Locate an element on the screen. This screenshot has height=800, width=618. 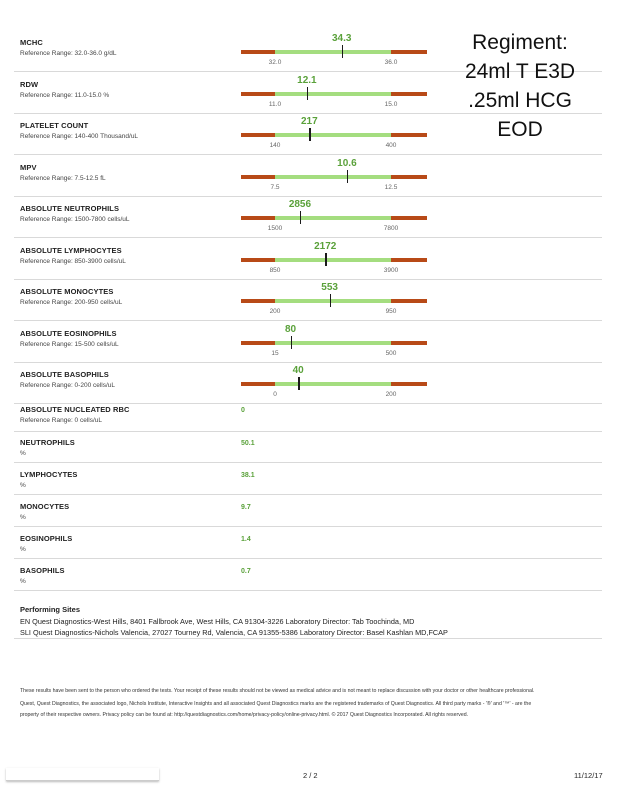
reference-range: Reference Range: 850-3900 cells/uL is located at coordinates (73, 261).